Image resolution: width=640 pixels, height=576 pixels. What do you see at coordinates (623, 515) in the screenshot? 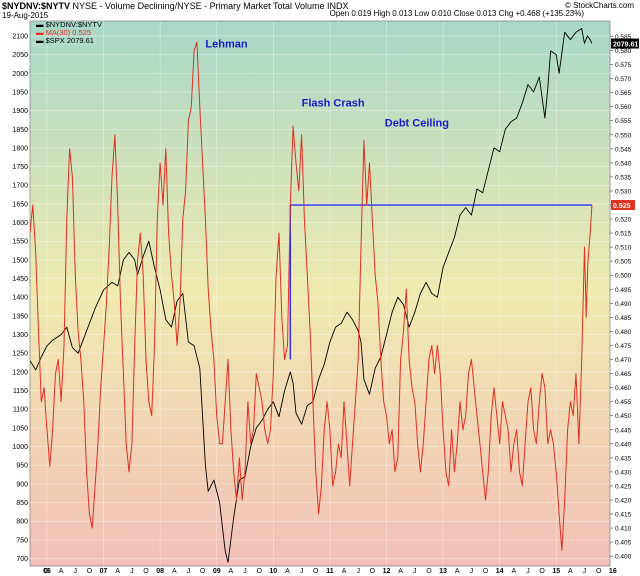
I see `right-tick-label: 0.415` at bounding box center [623, 515].